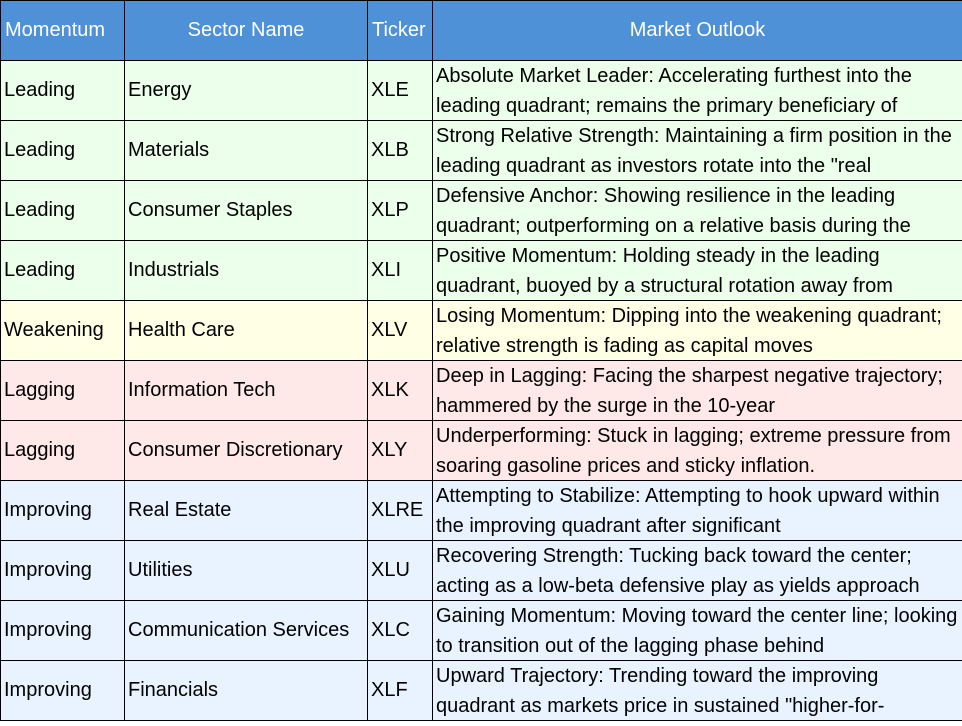  Describe the element at coordinates (400, 510) in the screenshot. I see `ticker-cell: XLRE` at that location.